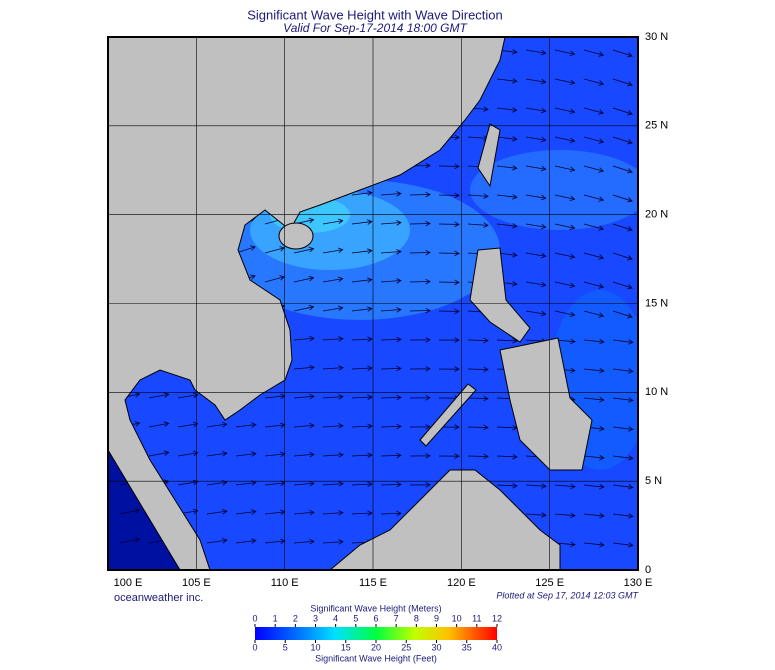 The height and width of the screenshot is (670, 775). What do you see at coordinates (445, 519) in the screenshot?
I see `land-borneo` at bounding box center [445, 519].